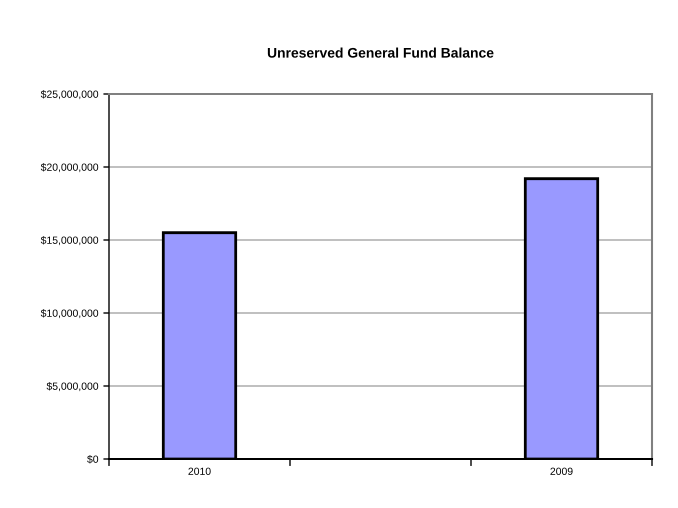 This screenshot has height=508, width=678. What do you see at coordinates (92, 459) in the screenshot?
I see `y-tick-label: $0` at bounding box center [92, 459].